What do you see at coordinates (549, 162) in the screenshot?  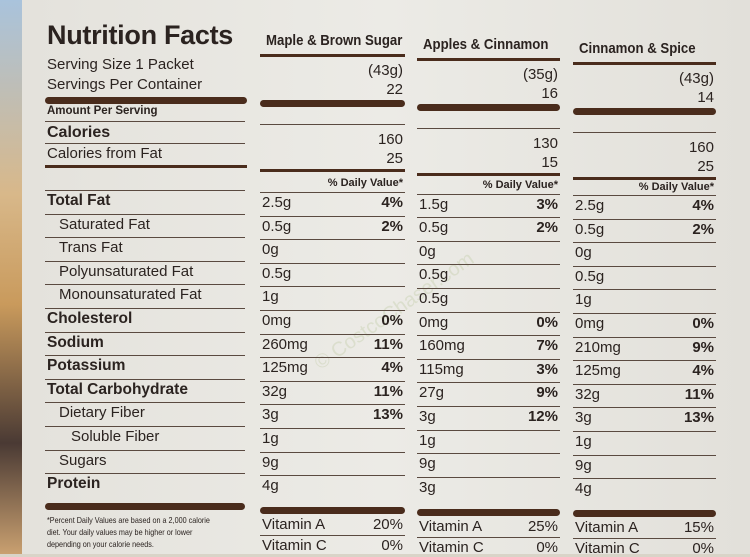 I see `calories-from-fat-value: 15` at bounding box center [549, 162].